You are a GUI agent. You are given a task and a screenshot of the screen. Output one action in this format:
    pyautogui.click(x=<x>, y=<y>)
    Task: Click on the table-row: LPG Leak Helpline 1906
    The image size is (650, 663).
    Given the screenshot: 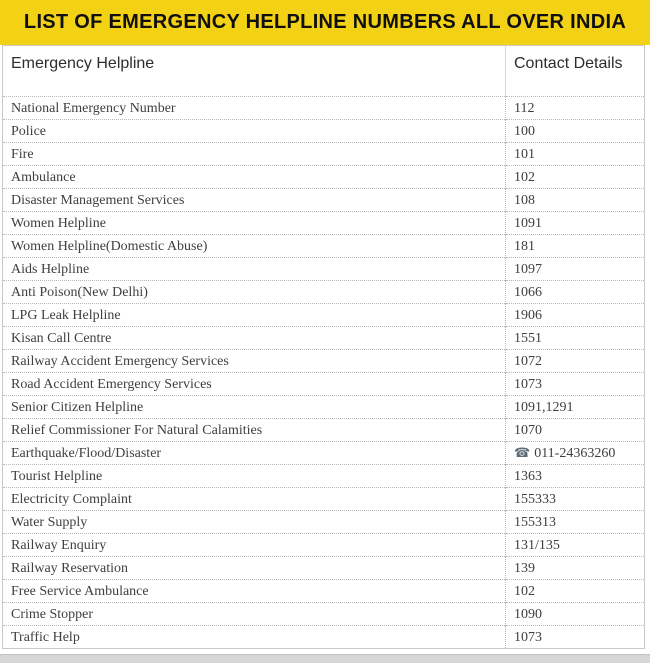 What is the action you would take?
    pyautogui.click(x=323, y=315)
    